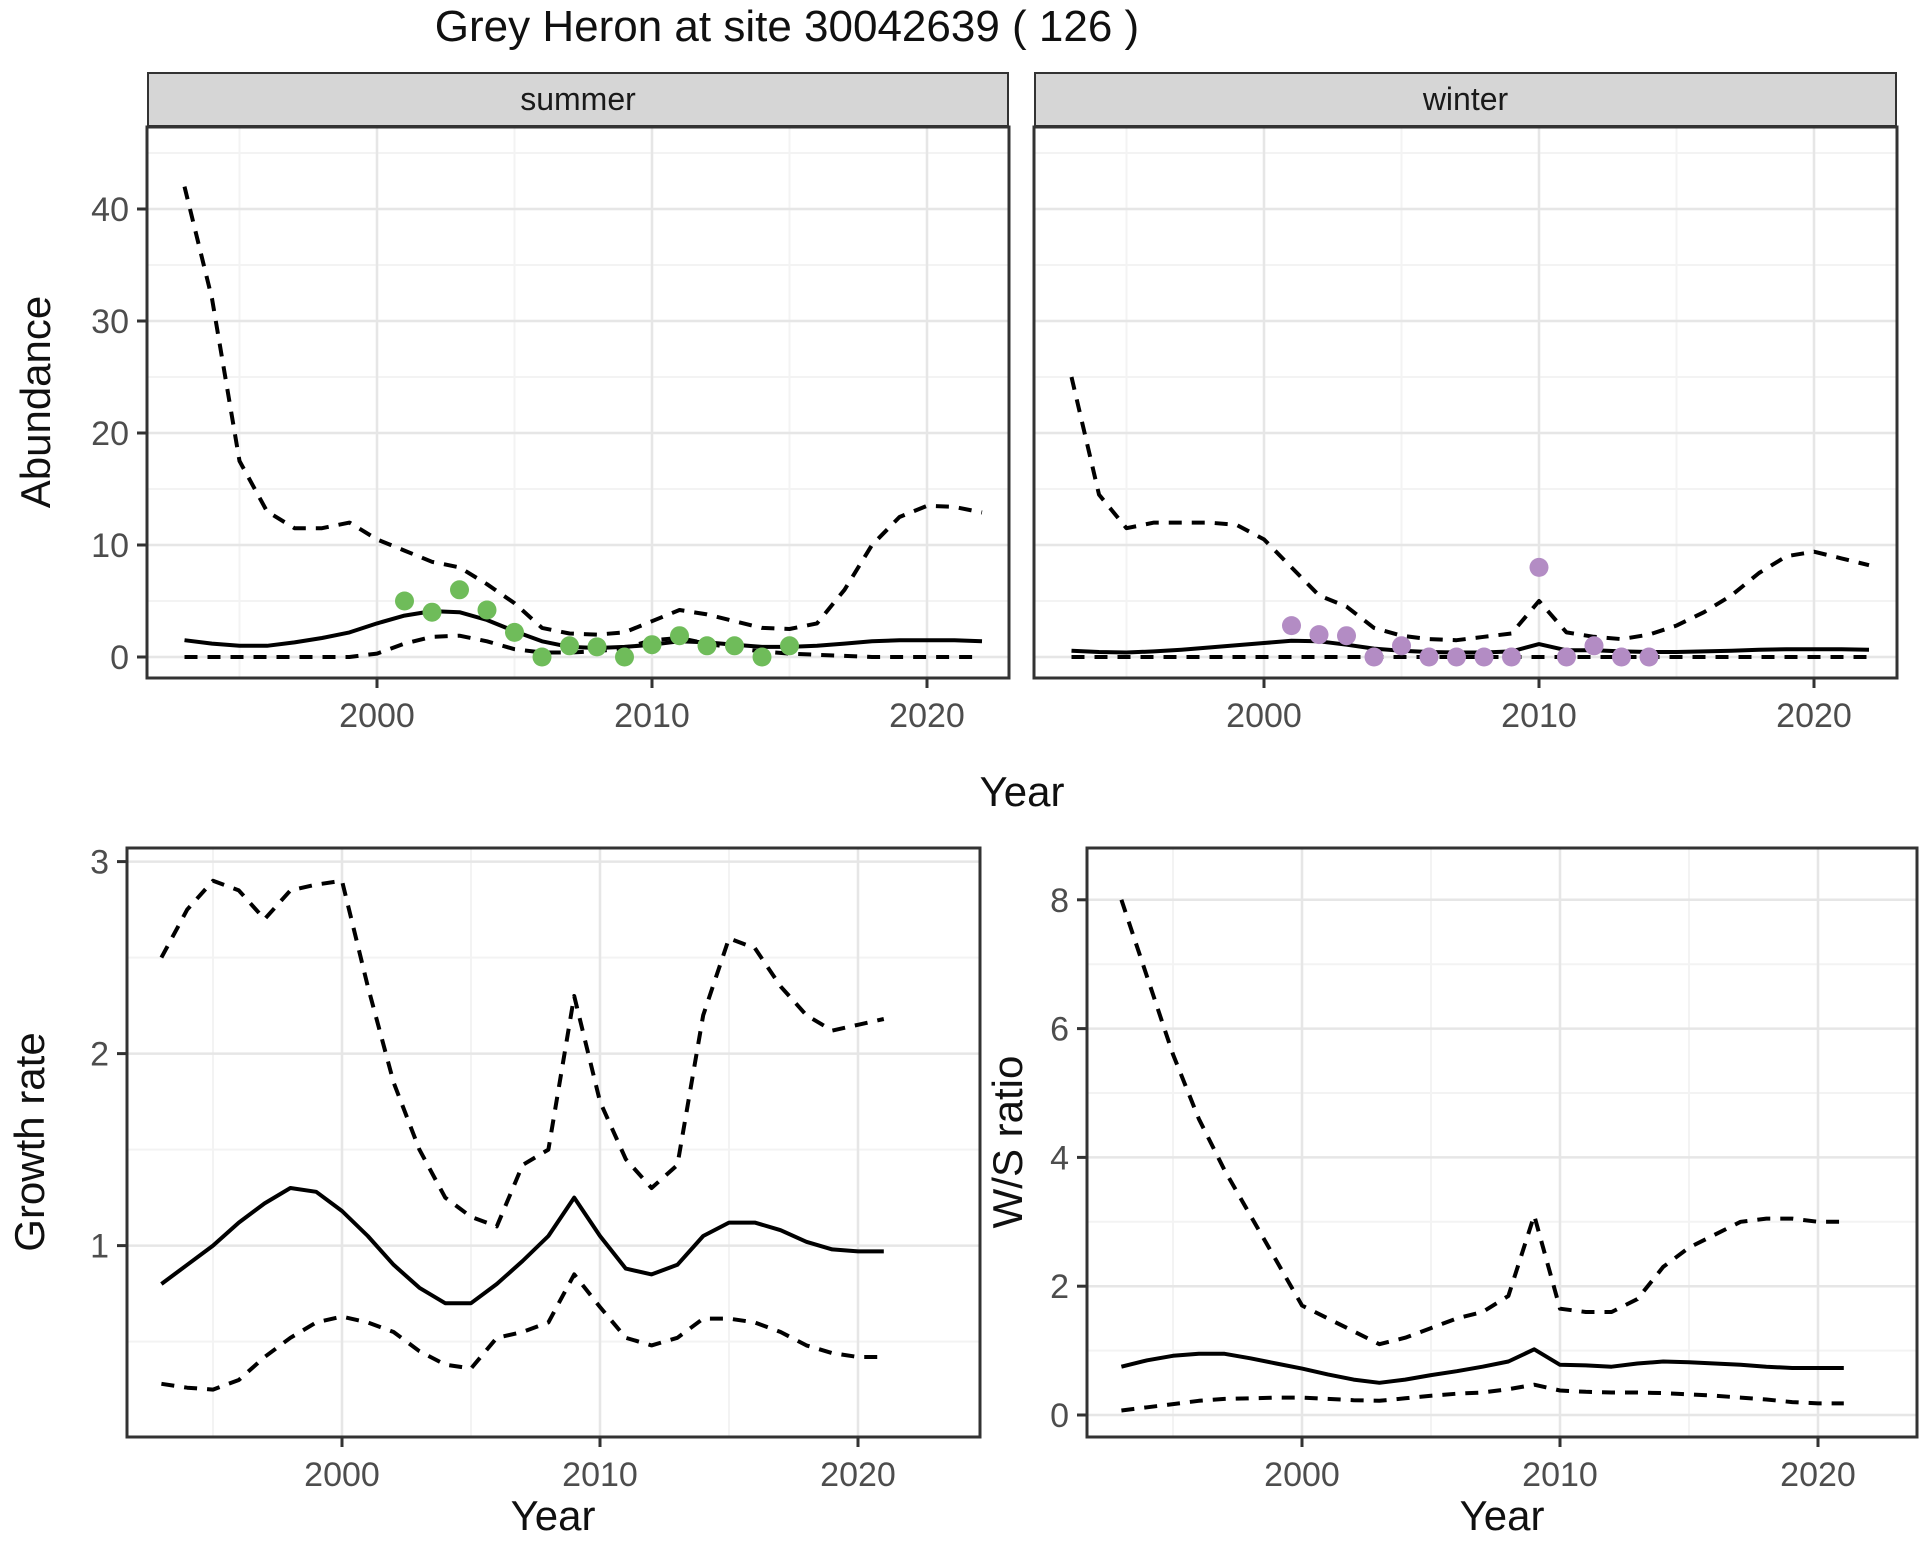 The width and height of the screenshot is (1920, 1560). Describe the element at coordinates (1059, 901) in the screenshot. I see `y-tick-label: 8` at that location.